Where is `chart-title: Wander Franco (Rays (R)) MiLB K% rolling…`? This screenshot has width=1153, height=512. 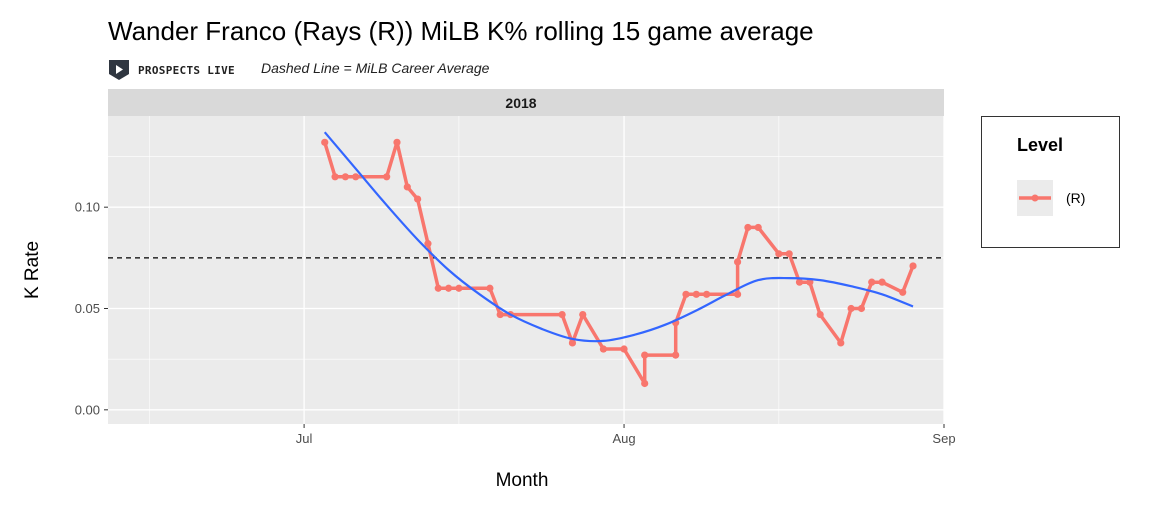 chart-title: Wander Franco (Rays (R)) MiLB K% rolling… is located at coordinates (461, 31).